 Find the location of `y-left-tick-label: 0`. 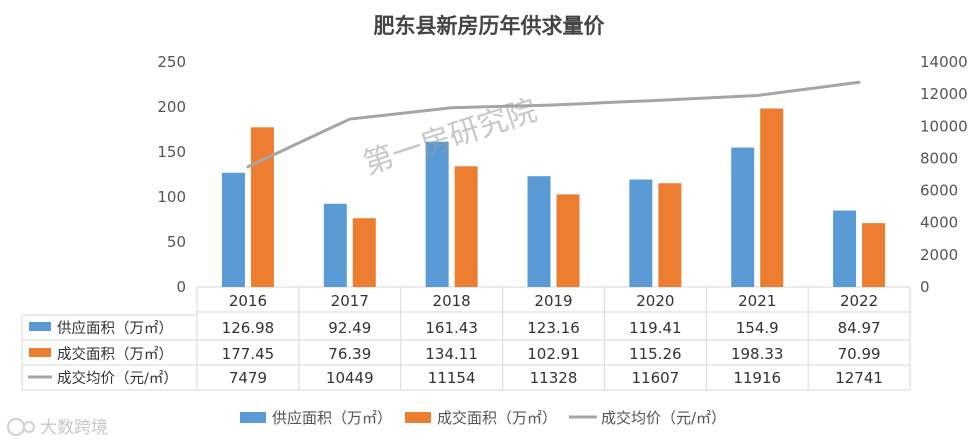

y-left-tick-label: 0 is located at coordinates (181, 287).